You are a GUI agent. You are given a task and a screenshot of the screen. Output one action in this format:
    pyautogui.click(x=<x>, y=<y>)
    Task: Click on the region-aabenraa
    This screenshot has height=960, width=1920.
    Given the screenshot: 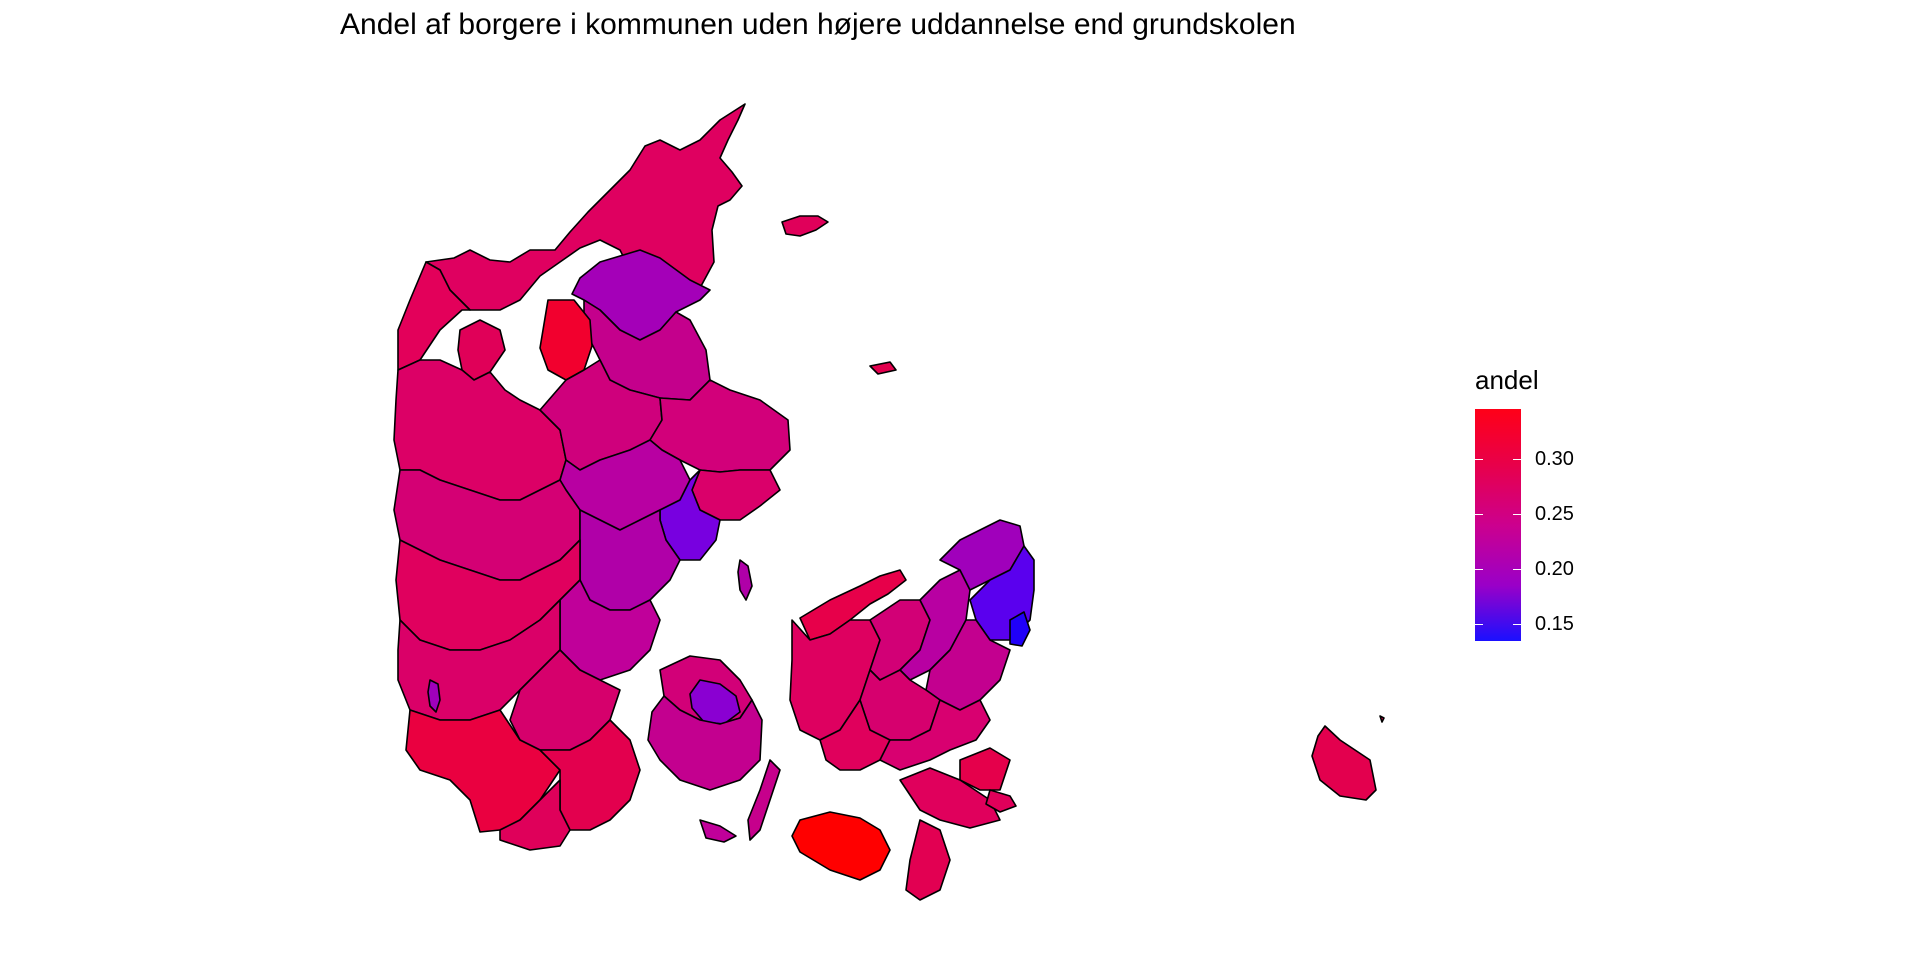 What is the action you would take?
    pyautogui.click(x=535, y=815)
    